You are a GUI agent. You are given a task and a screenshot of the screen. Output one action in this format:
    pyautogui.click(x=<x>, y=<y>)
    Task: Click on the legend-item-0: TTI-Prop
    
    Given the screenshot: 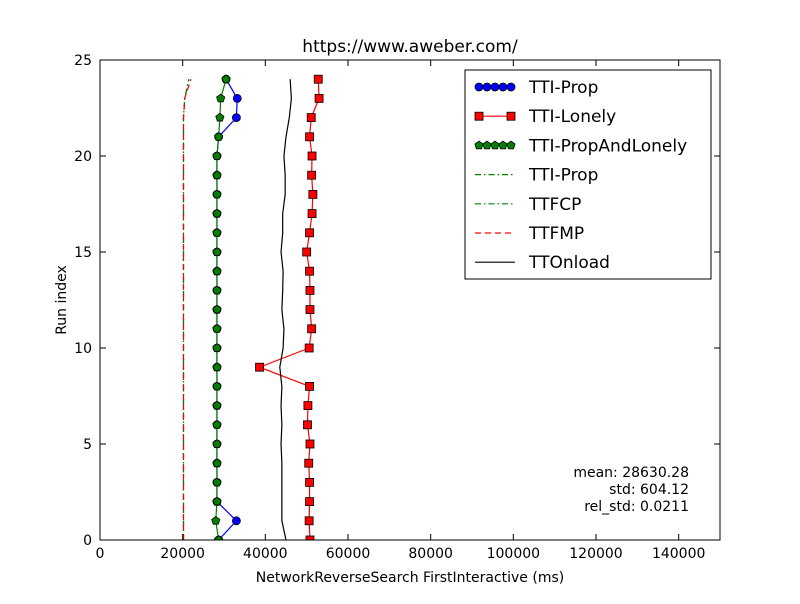 What is the action you would take?
    pyautogui.click(x=536, y=88)
    